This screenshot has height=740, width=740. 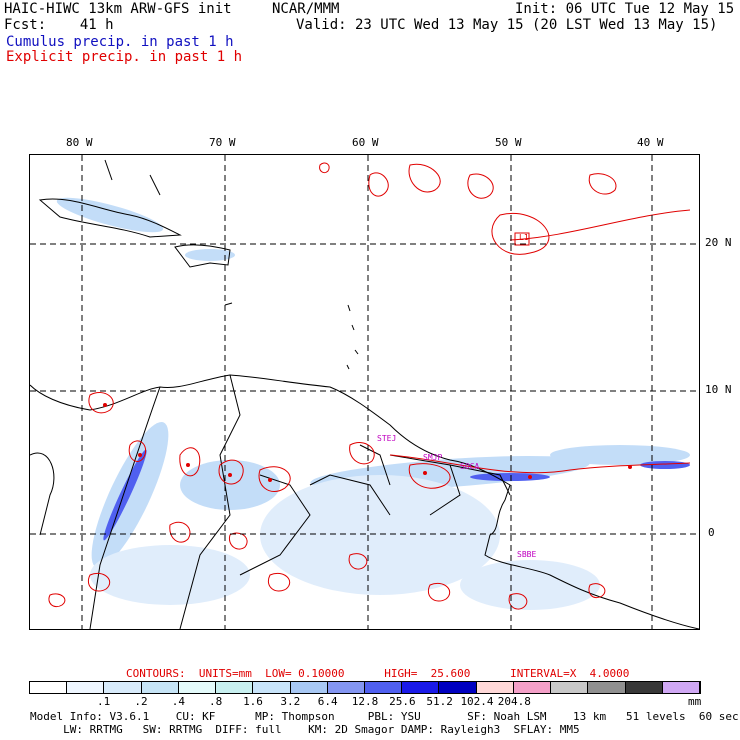 What do you see at coordinates (118, 9) in the screenshot?
I see `model-title: HAIC-HIWC 13km ARW-GFS init` at bounding box center [118, 9].